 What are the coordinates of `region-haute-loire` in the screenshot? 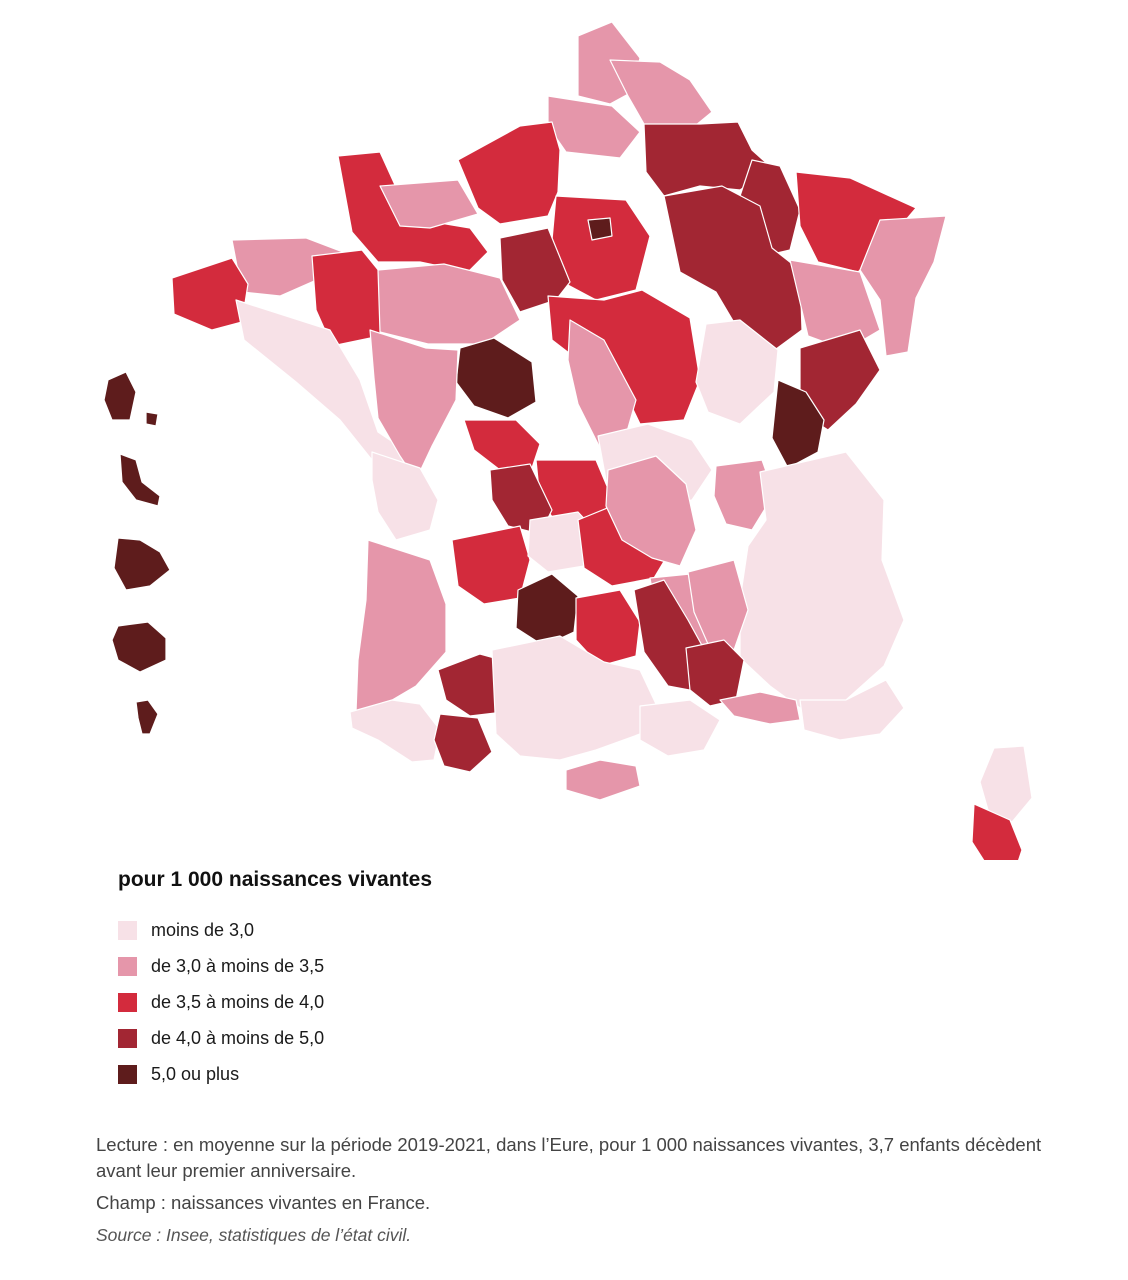 It's located at (608, 628).